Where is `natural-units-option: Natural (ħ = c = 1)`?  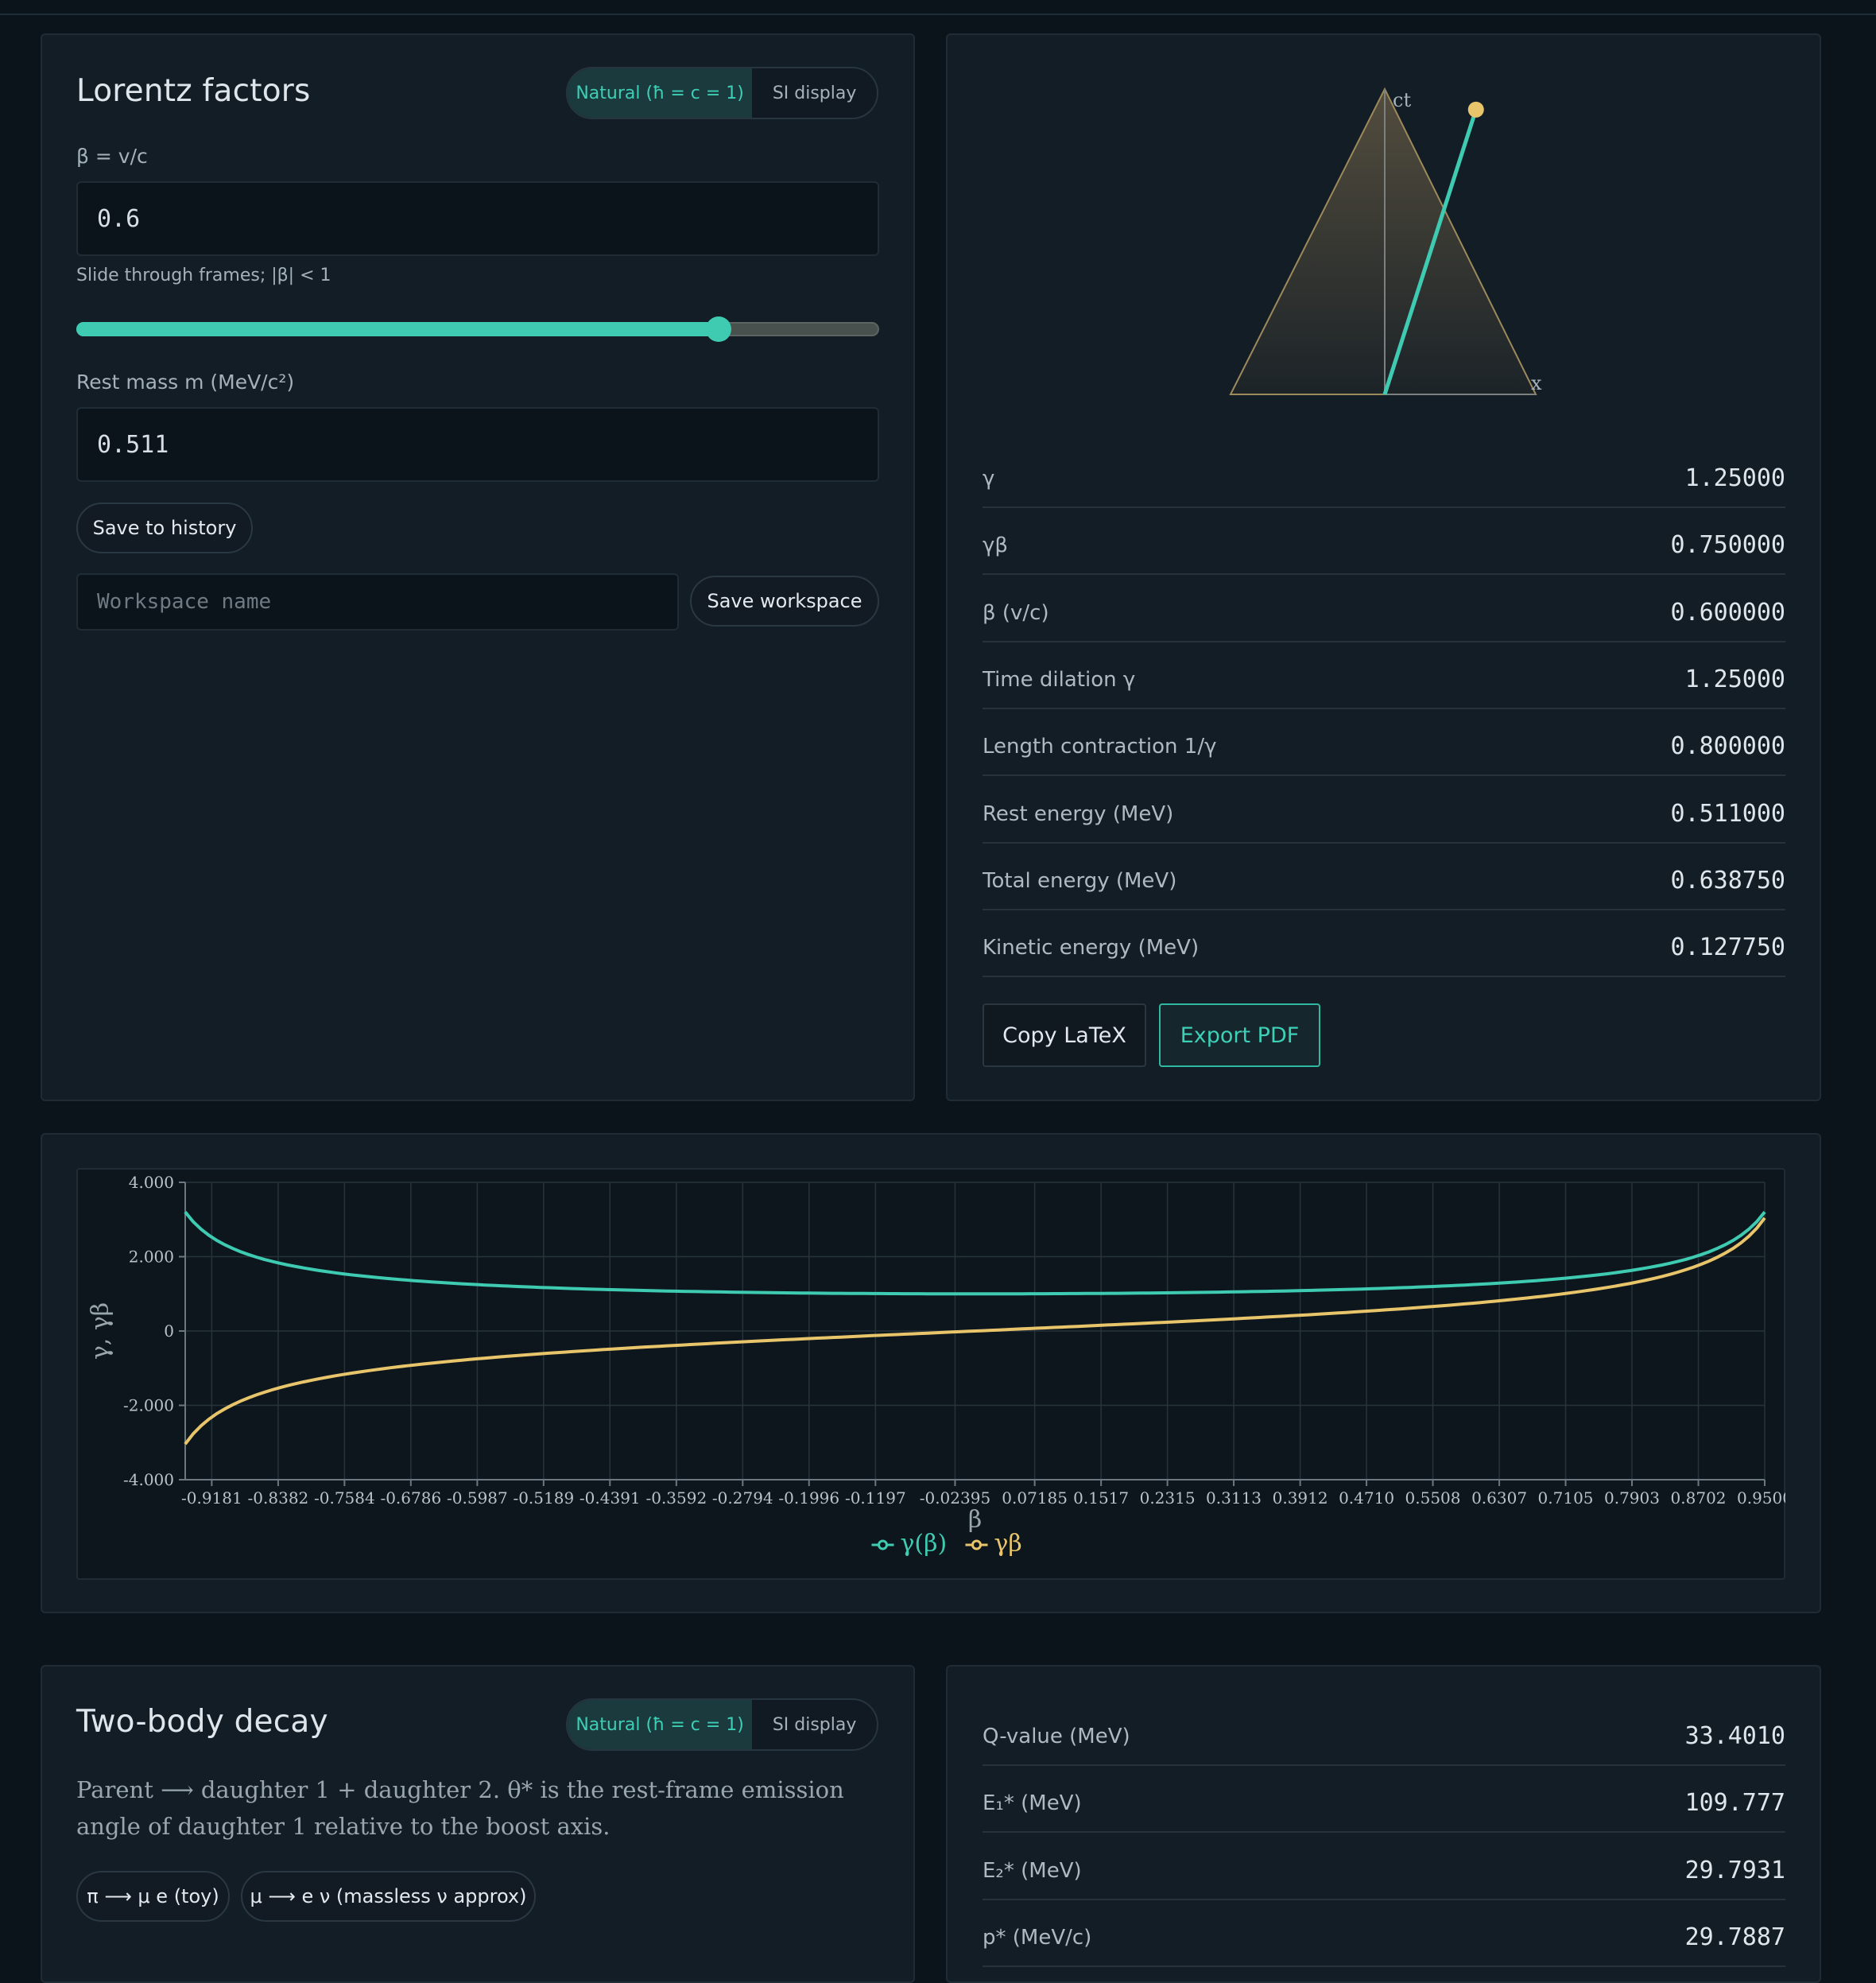 natural-units-option: Natural (ħ = c = 1) is located at coordinates (660, 93).